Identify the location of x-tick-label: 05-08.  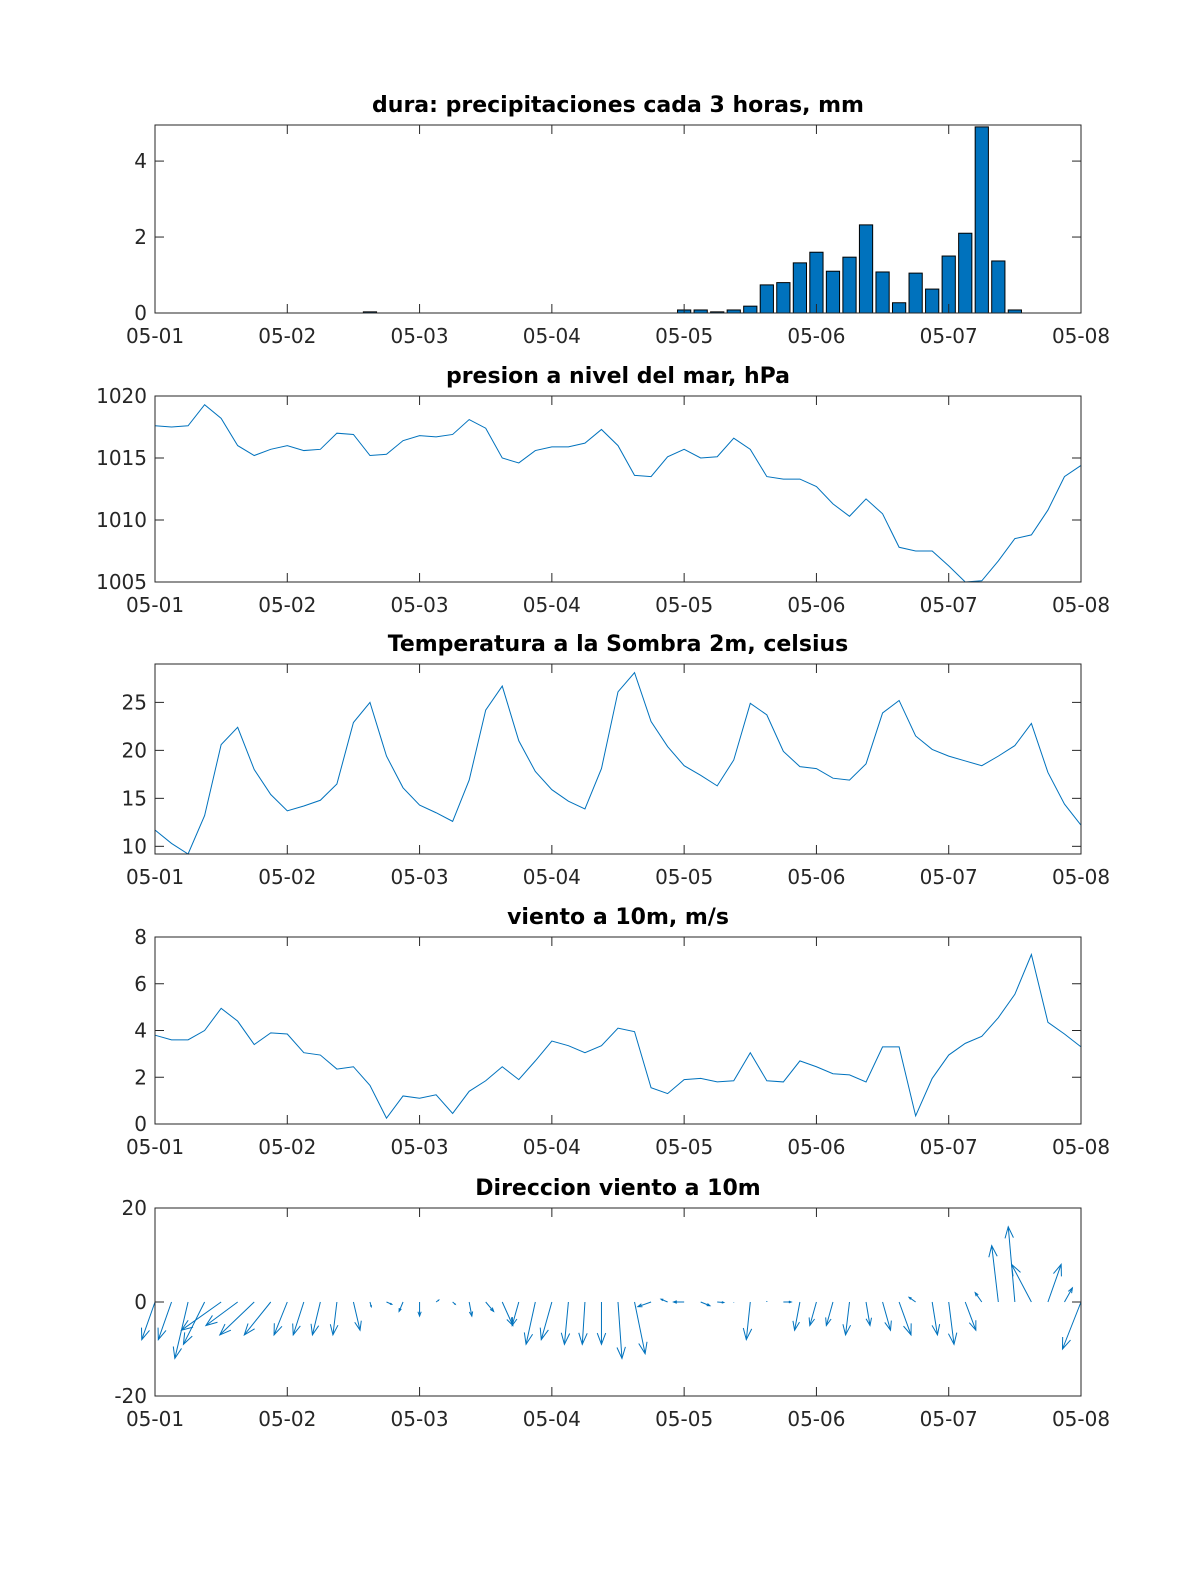
(1081, 1147).